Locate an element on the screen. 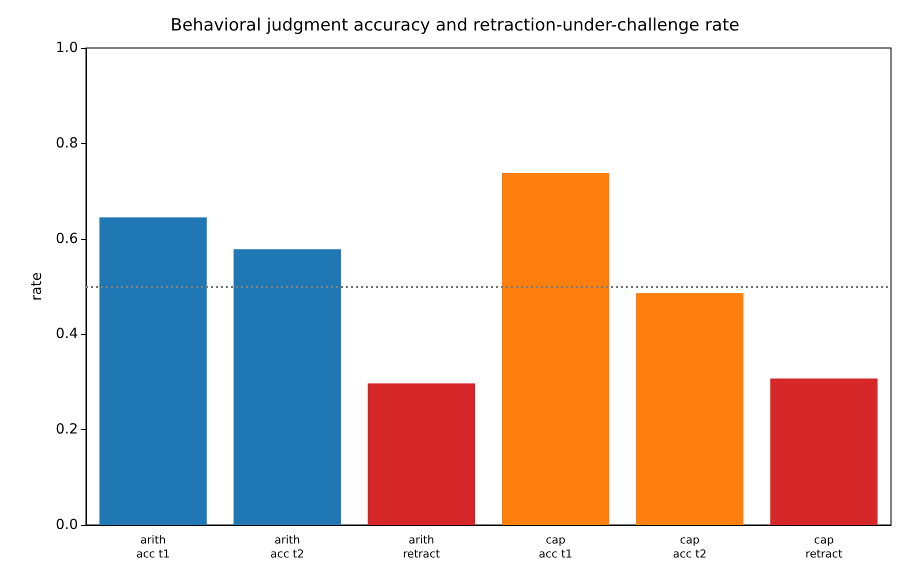 The width and height of the screenshot is (910, 585). y-tick-label: 0.0 is located at coordinates (67, 525).